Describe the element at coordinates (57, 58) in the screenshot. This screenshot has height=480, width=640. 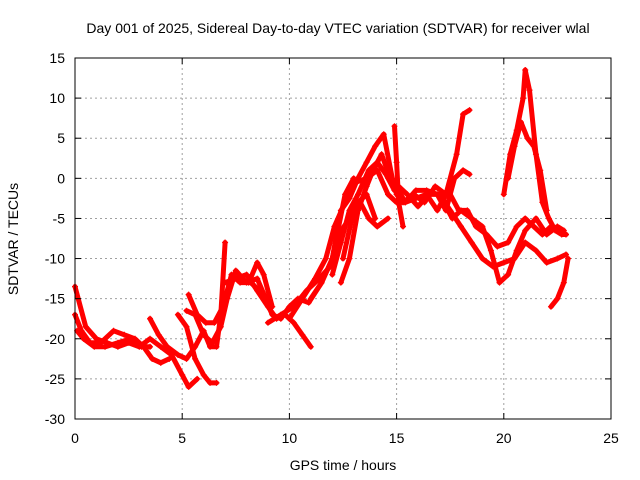
I see `y-tick-label: 15` at that location.